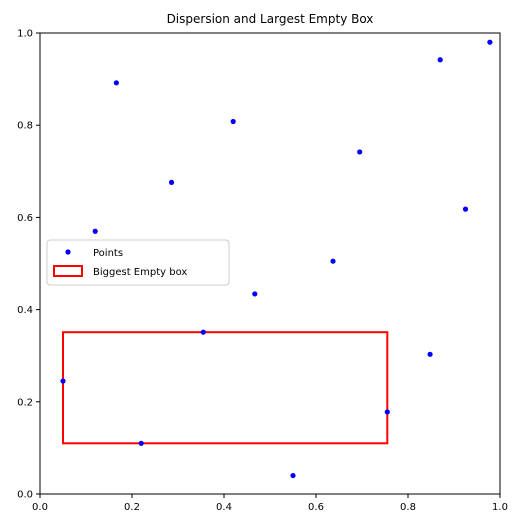 The width and height of the screenshot is (524, 528). I want to click on x-tick-label: 0.8, so click(408, 507).